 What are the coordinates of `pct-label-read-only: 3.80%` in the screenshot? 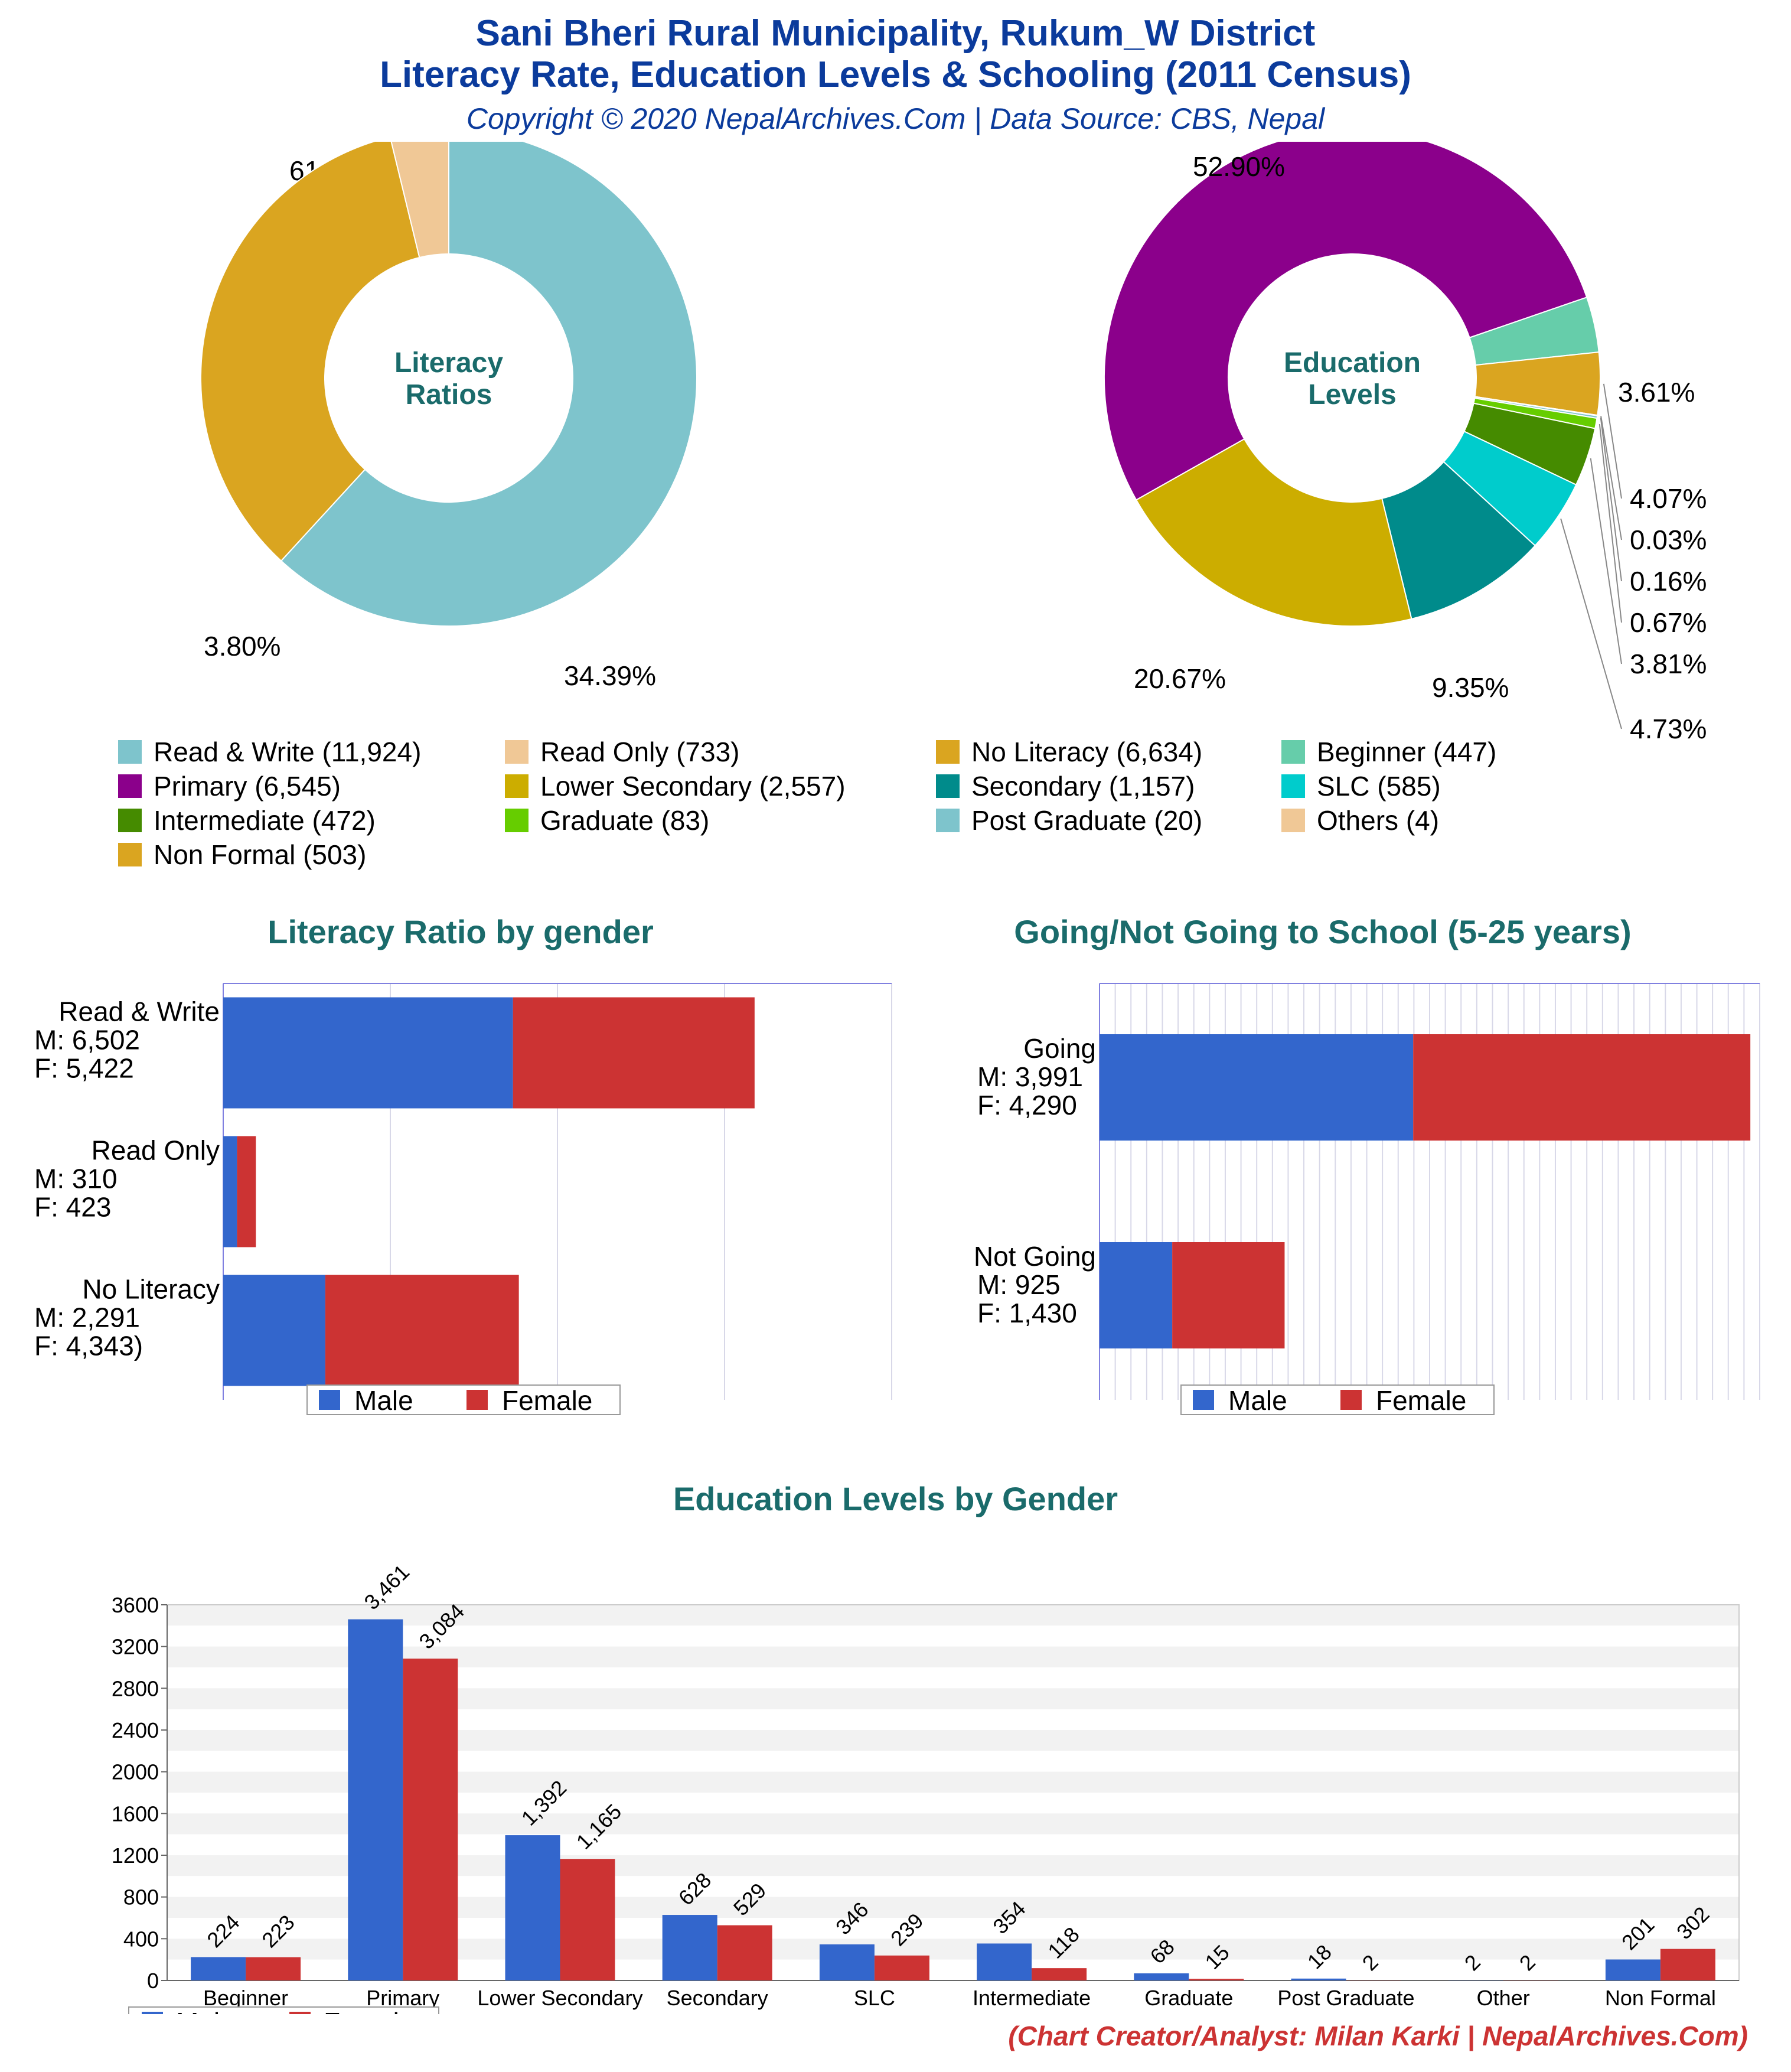 It's located at (242, 646).